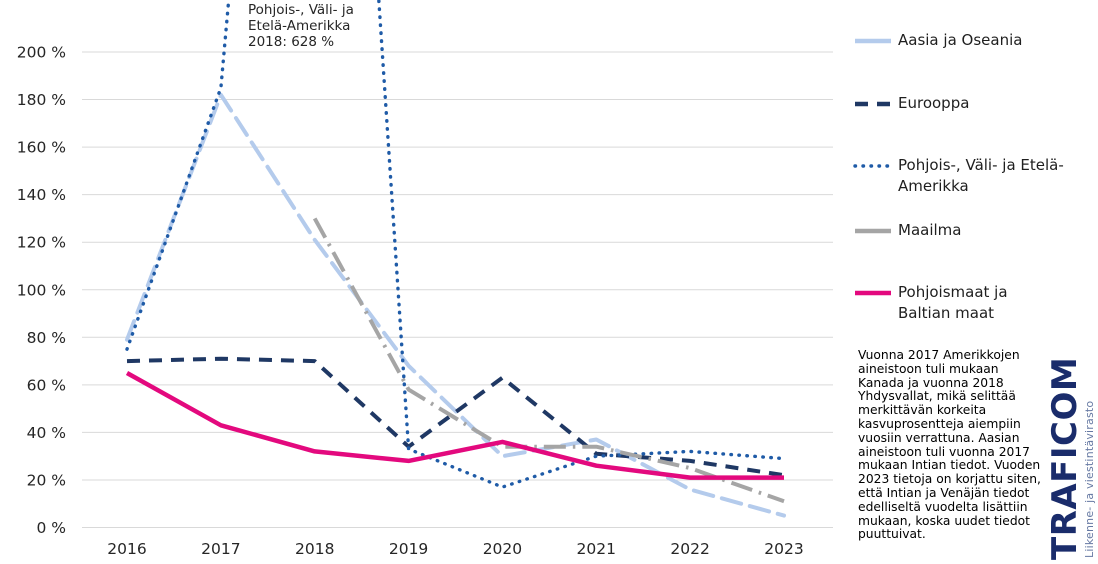 This screenshot has width=1098, height=564. What do you see at coordinates (314, 549) in the screenshot?
I see `x-tick-label: 2018` at bounding box center [314, 549].